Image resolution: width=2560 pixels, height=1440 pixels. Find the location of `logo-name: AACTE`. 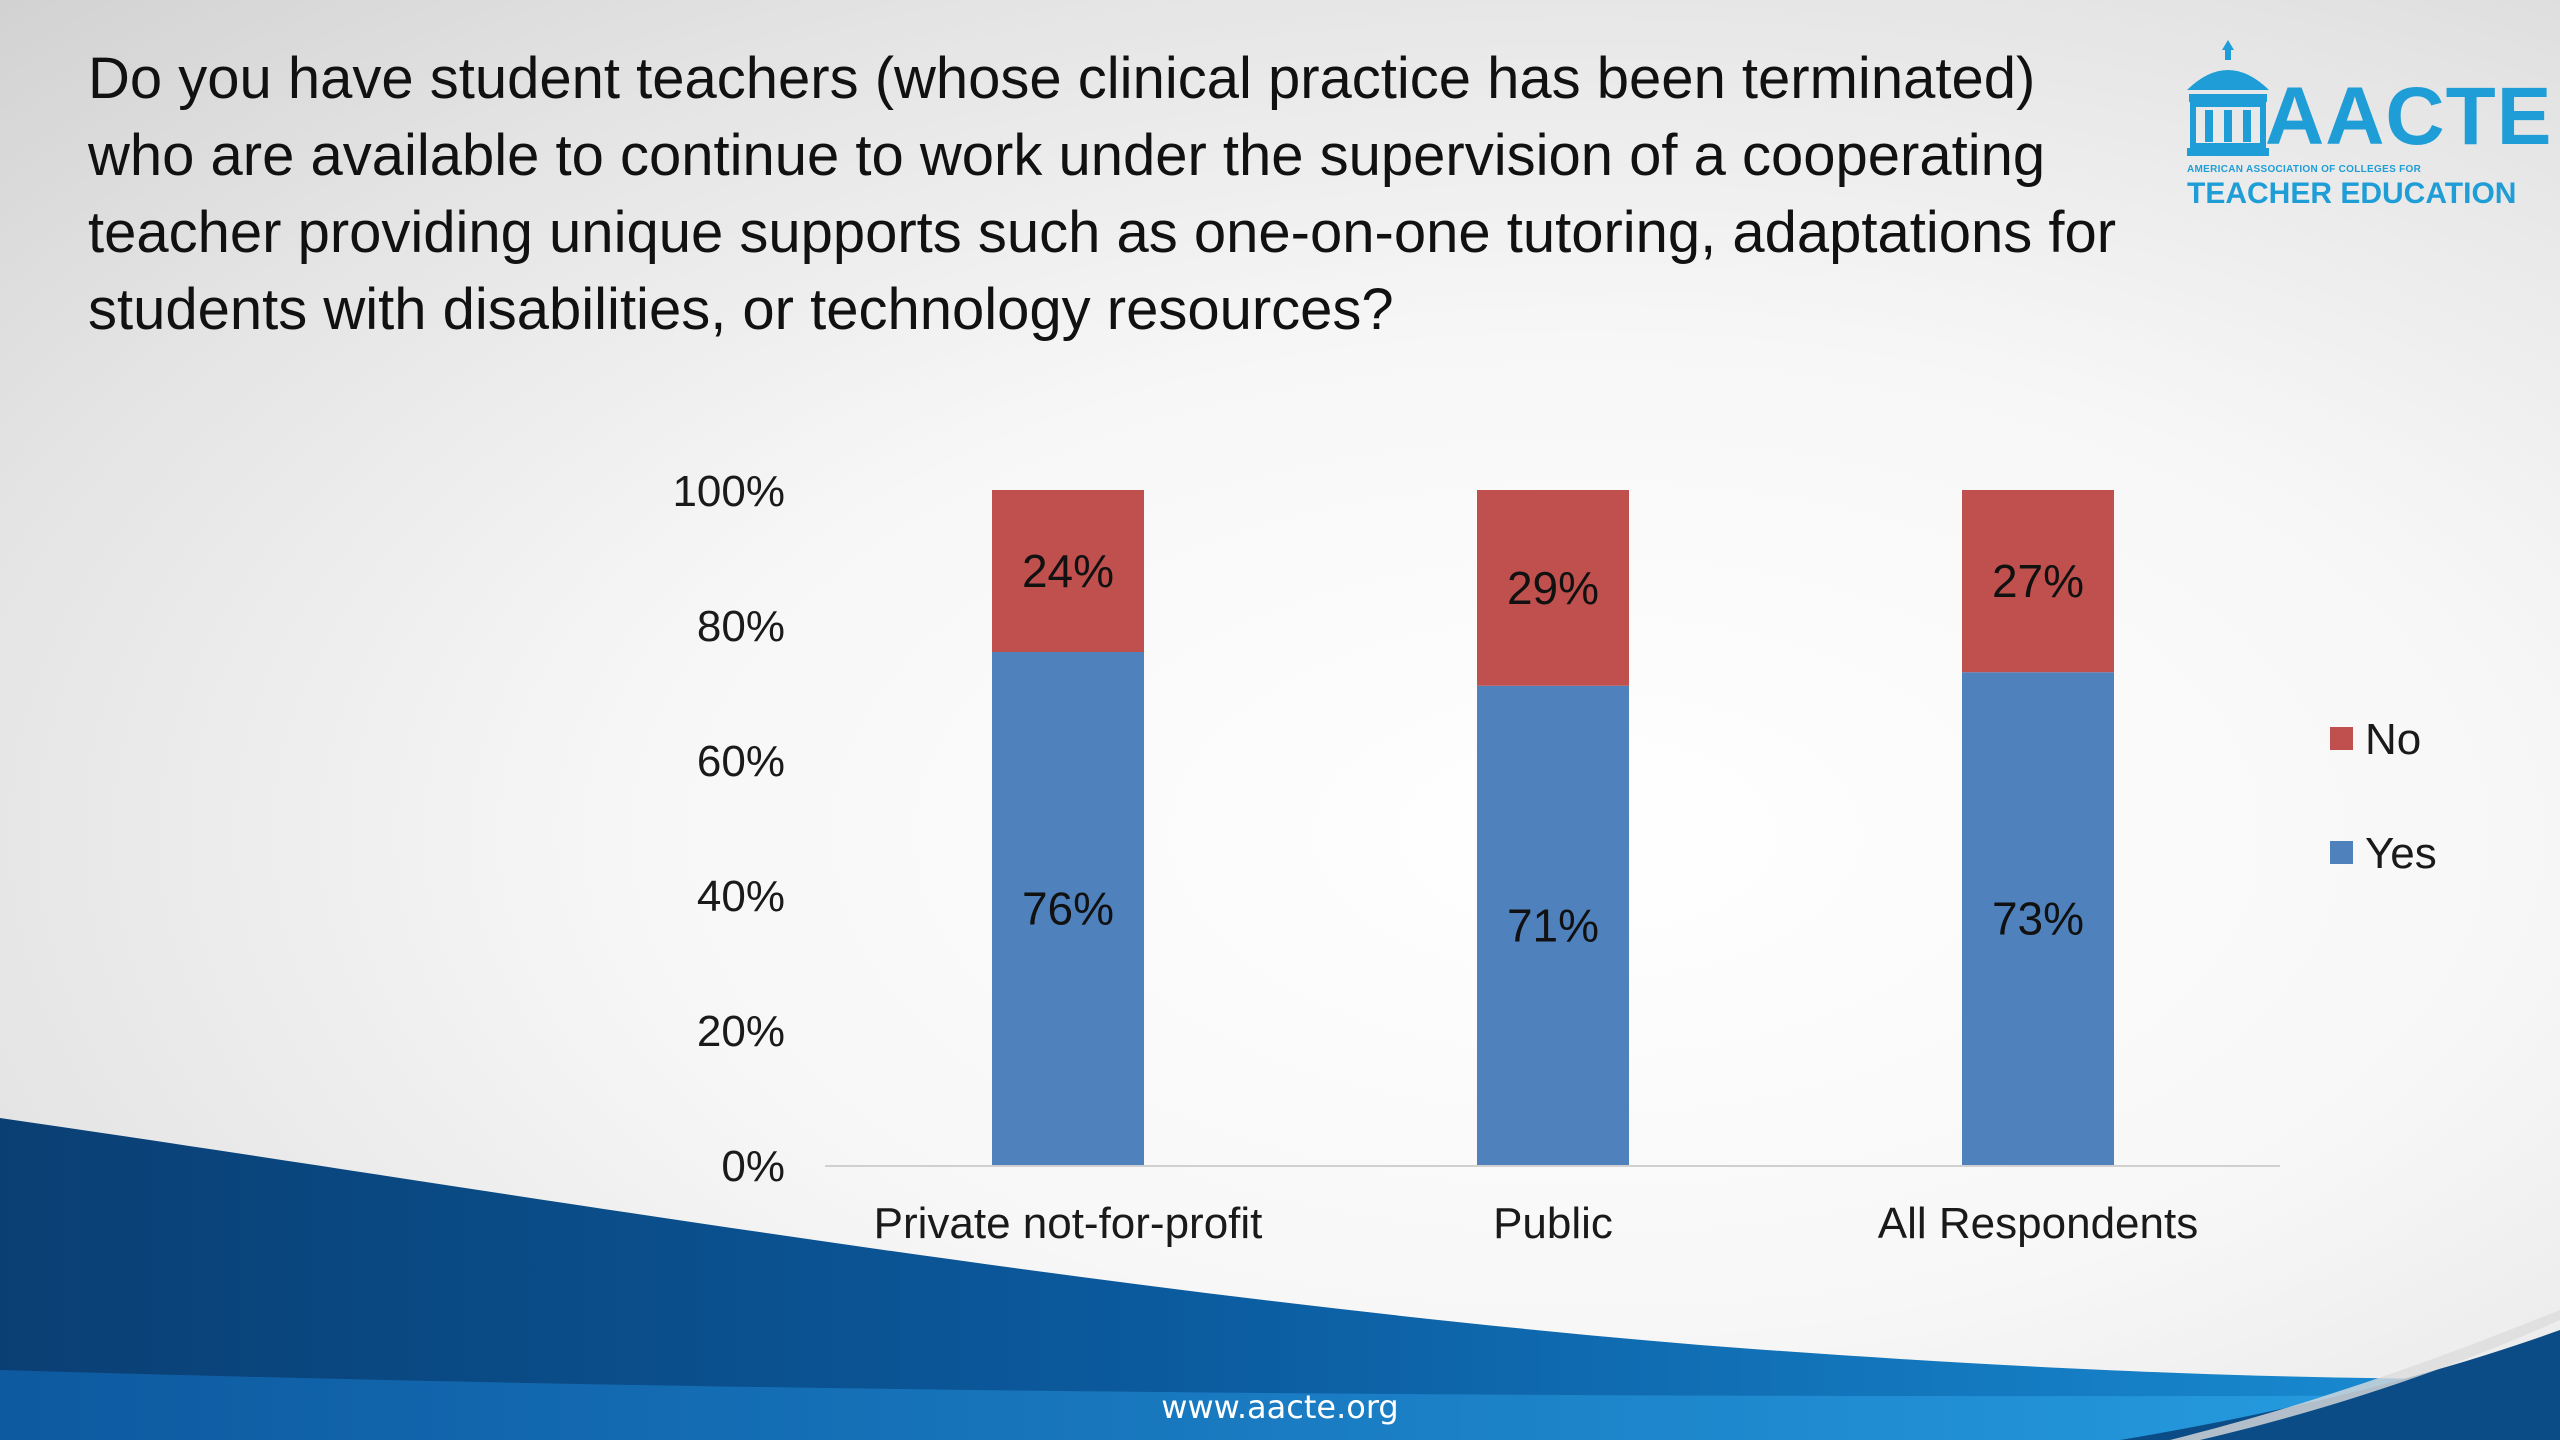

logo-name: AACTE is located at coordinates (2409, 116).